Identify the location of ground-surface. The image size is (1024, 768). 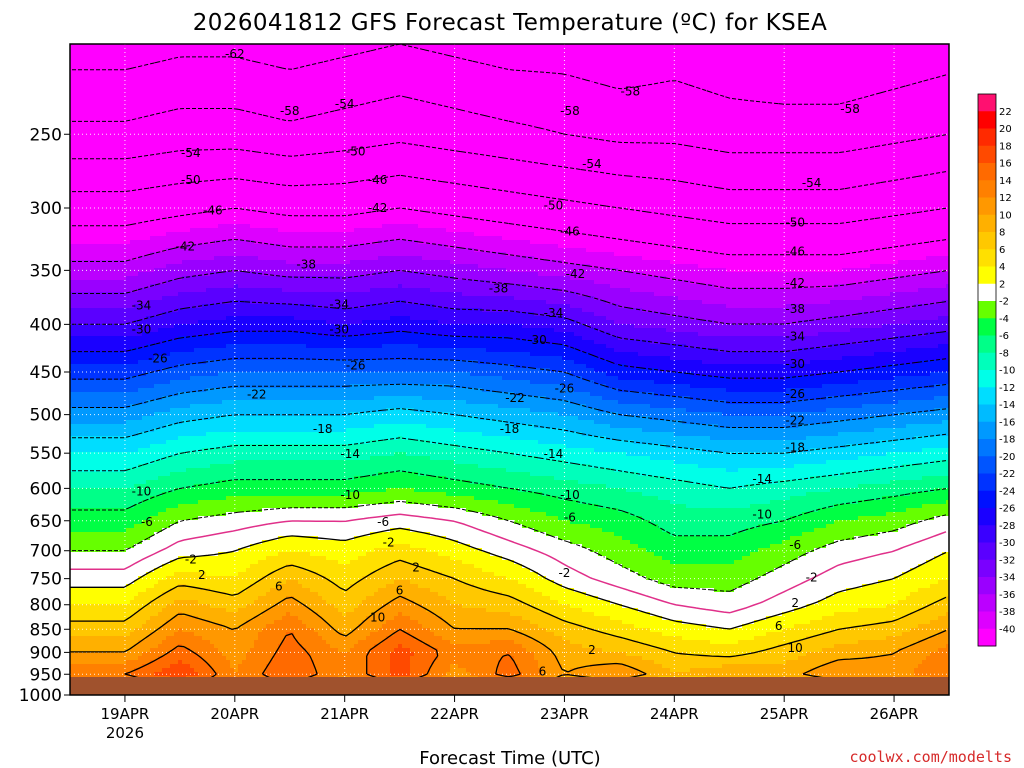
(509, 686).